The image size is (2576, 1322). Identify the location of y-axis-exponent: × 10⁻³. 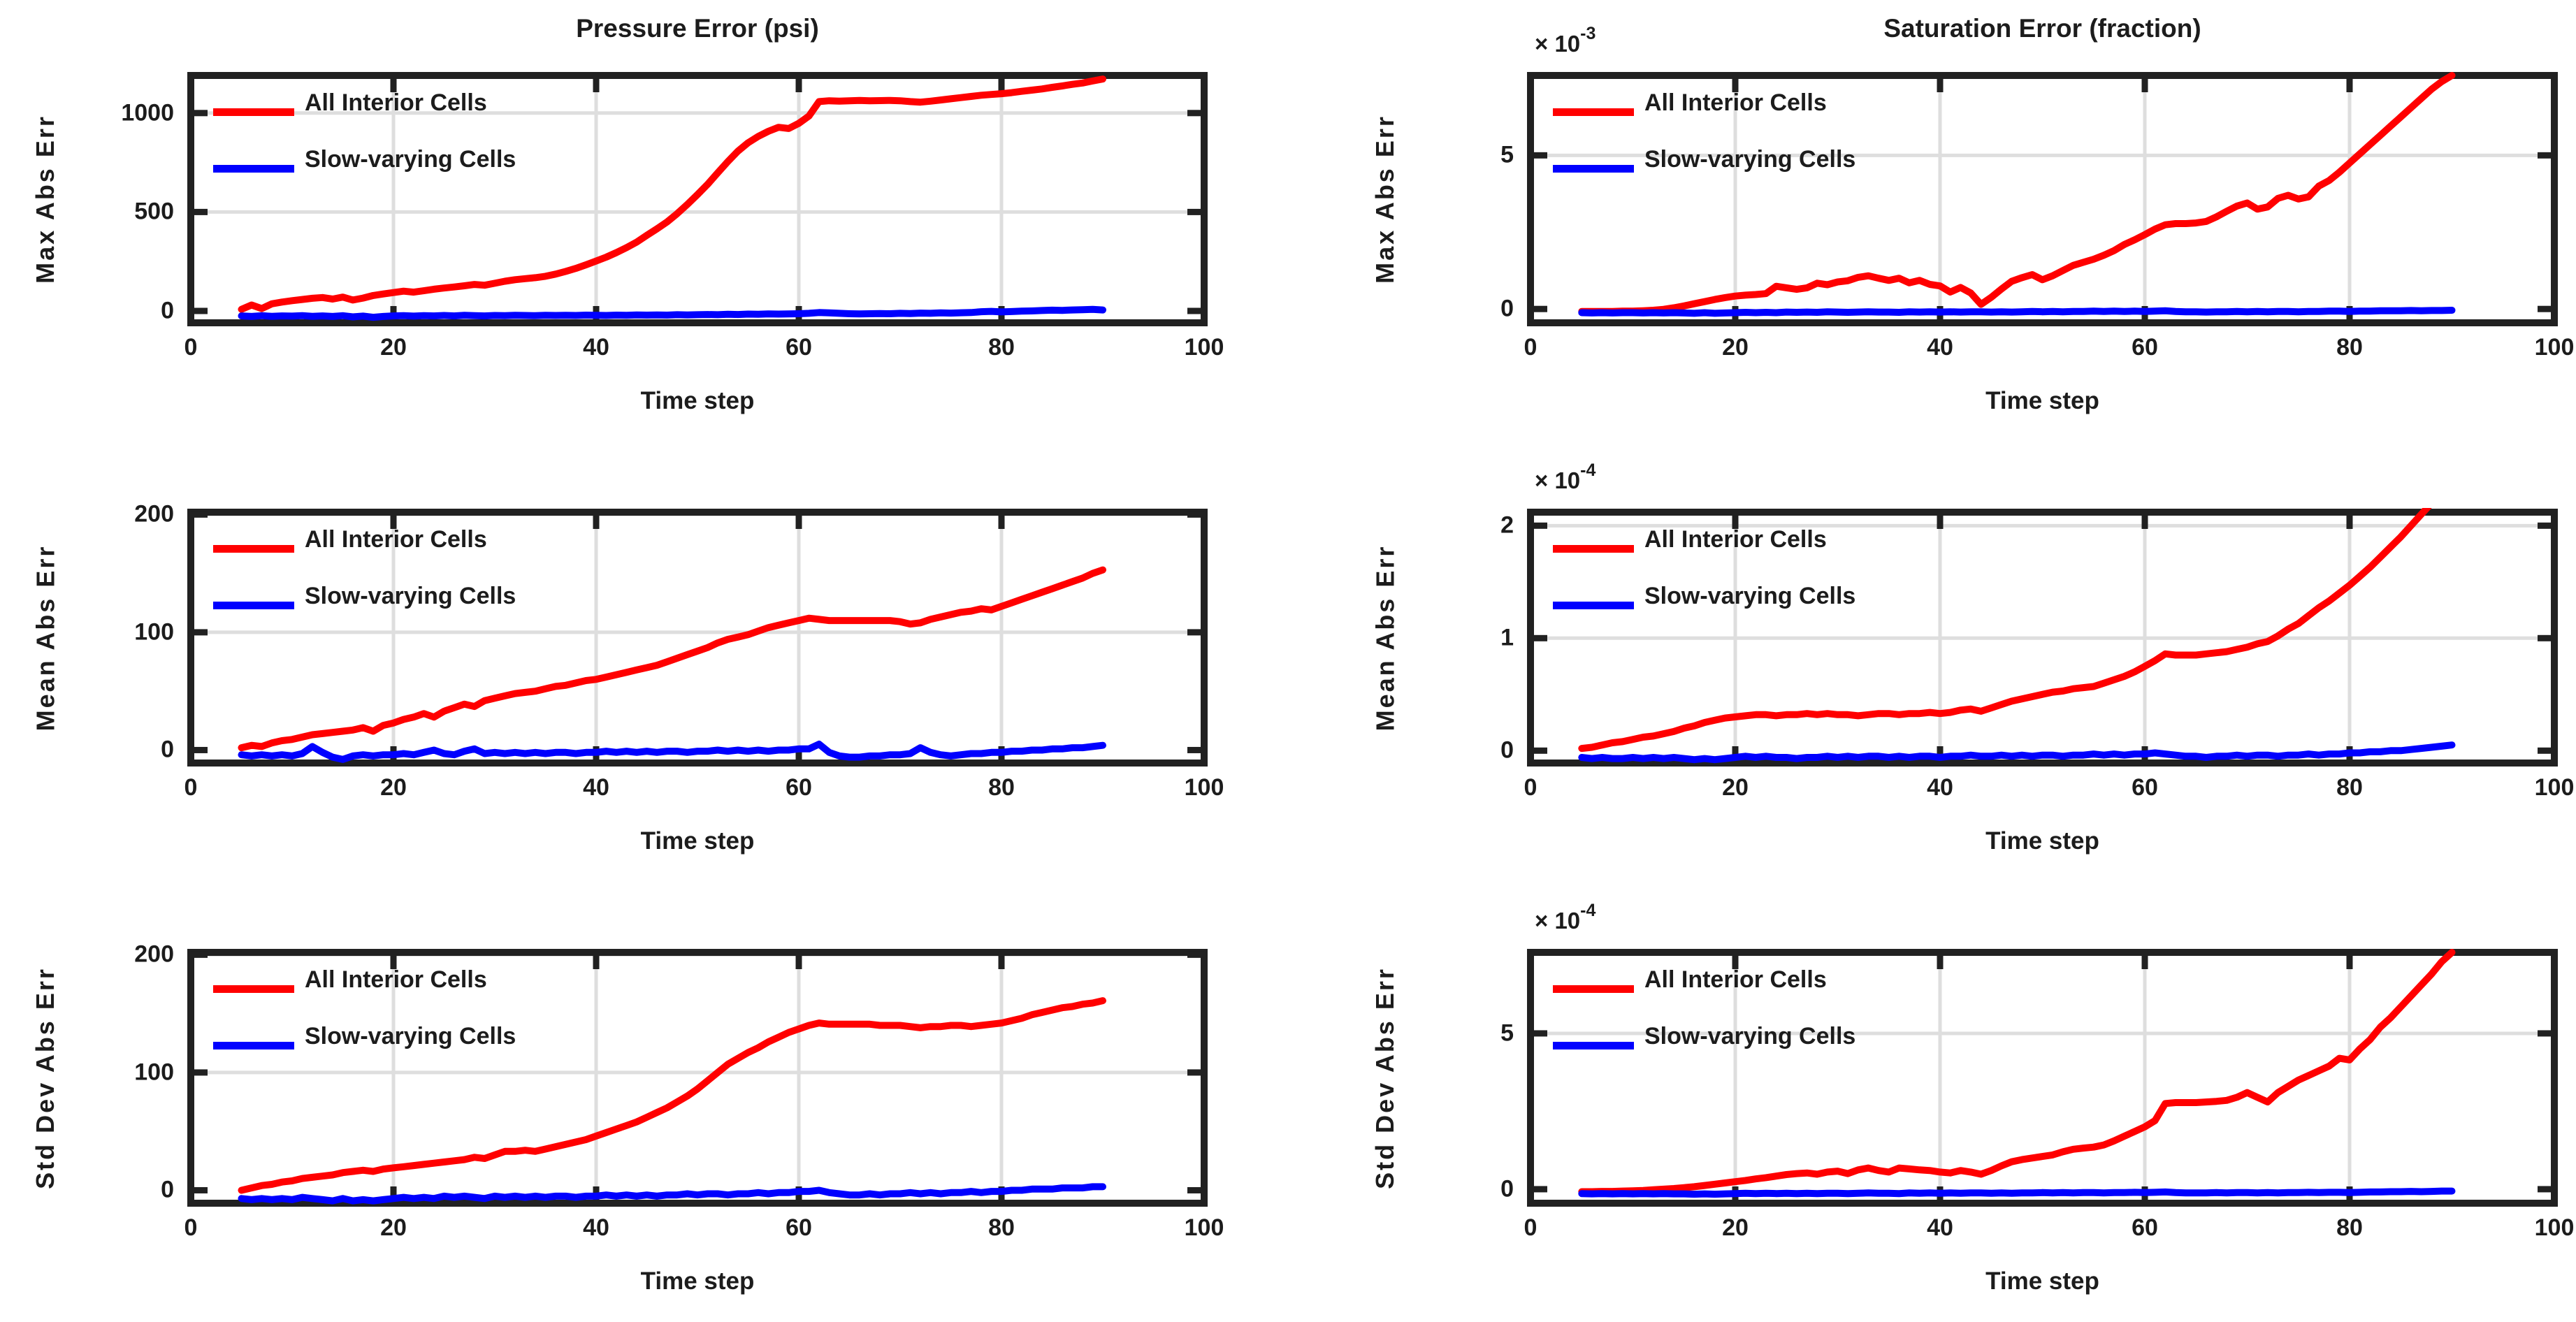
(1565, 40).